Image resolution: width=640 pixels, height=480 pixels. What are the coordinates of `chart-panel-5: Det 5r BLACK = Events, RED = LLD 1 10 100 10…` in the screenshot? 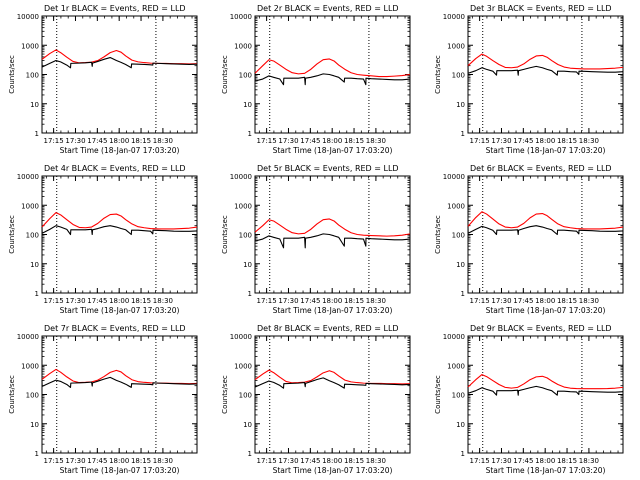 It's located at (316, 239).